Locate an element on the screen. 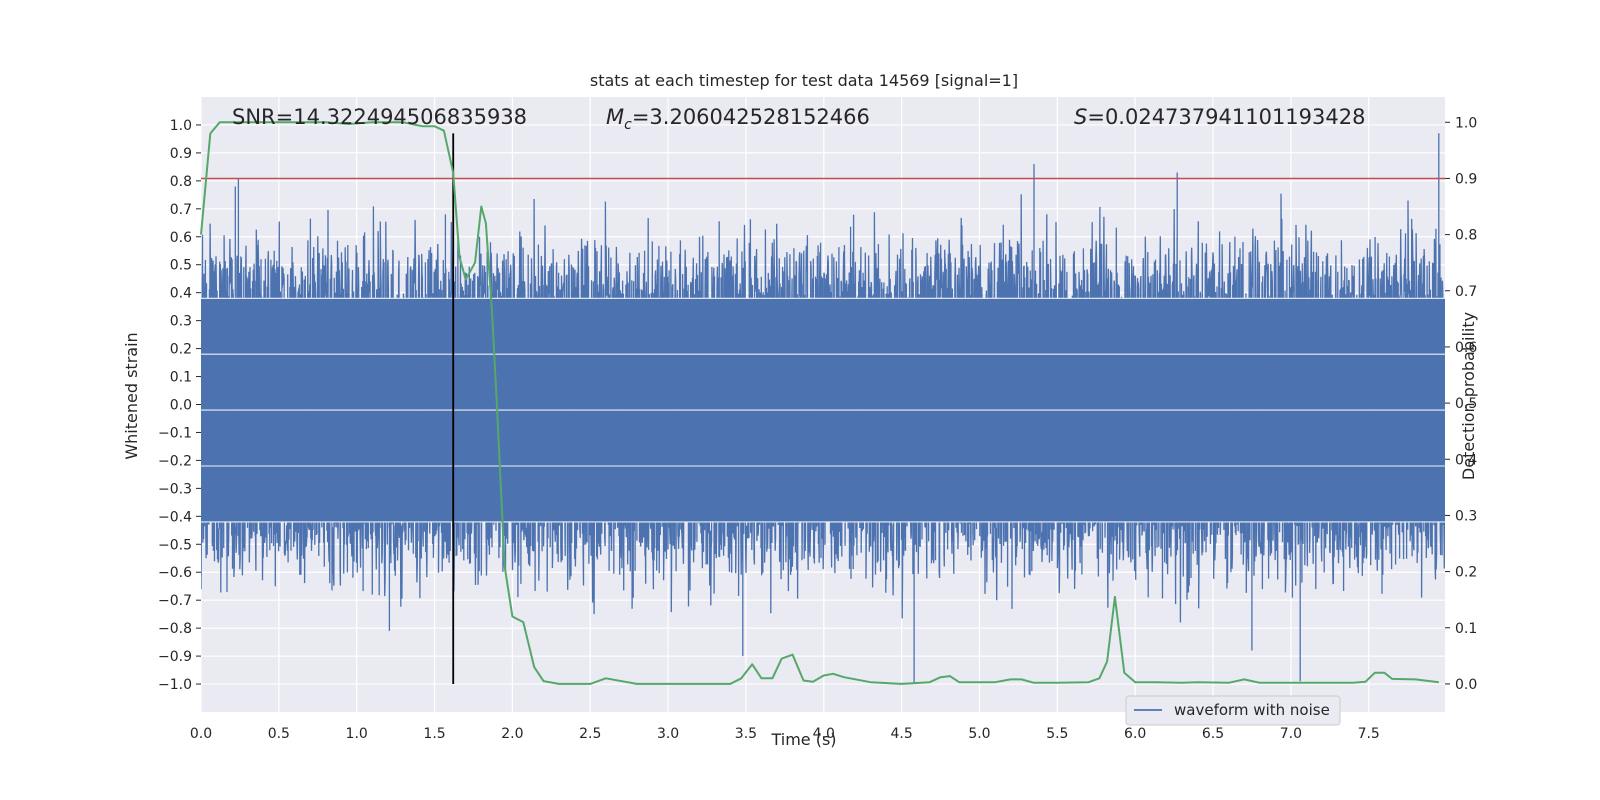 This screenshot has width=1600, height=800. left-y-tick-label: 0.6 is located at coordinates (181, 238).